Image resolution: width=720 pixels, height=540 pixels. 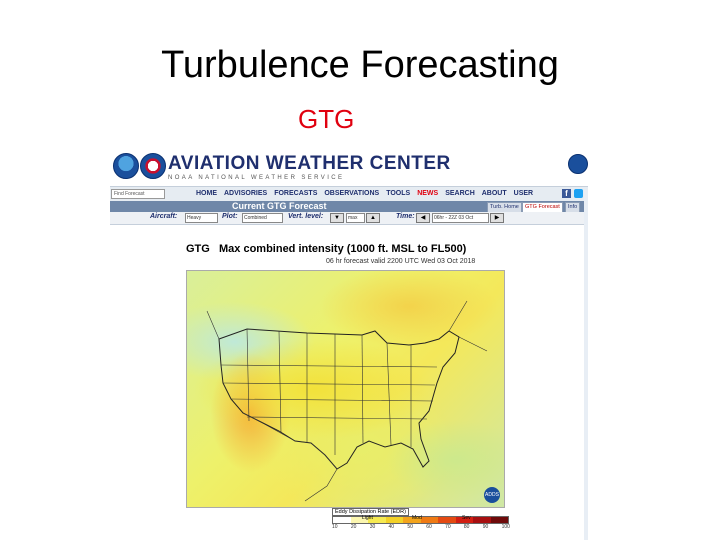 I want to click on time-label: Time:, so click(x=405, y=216).